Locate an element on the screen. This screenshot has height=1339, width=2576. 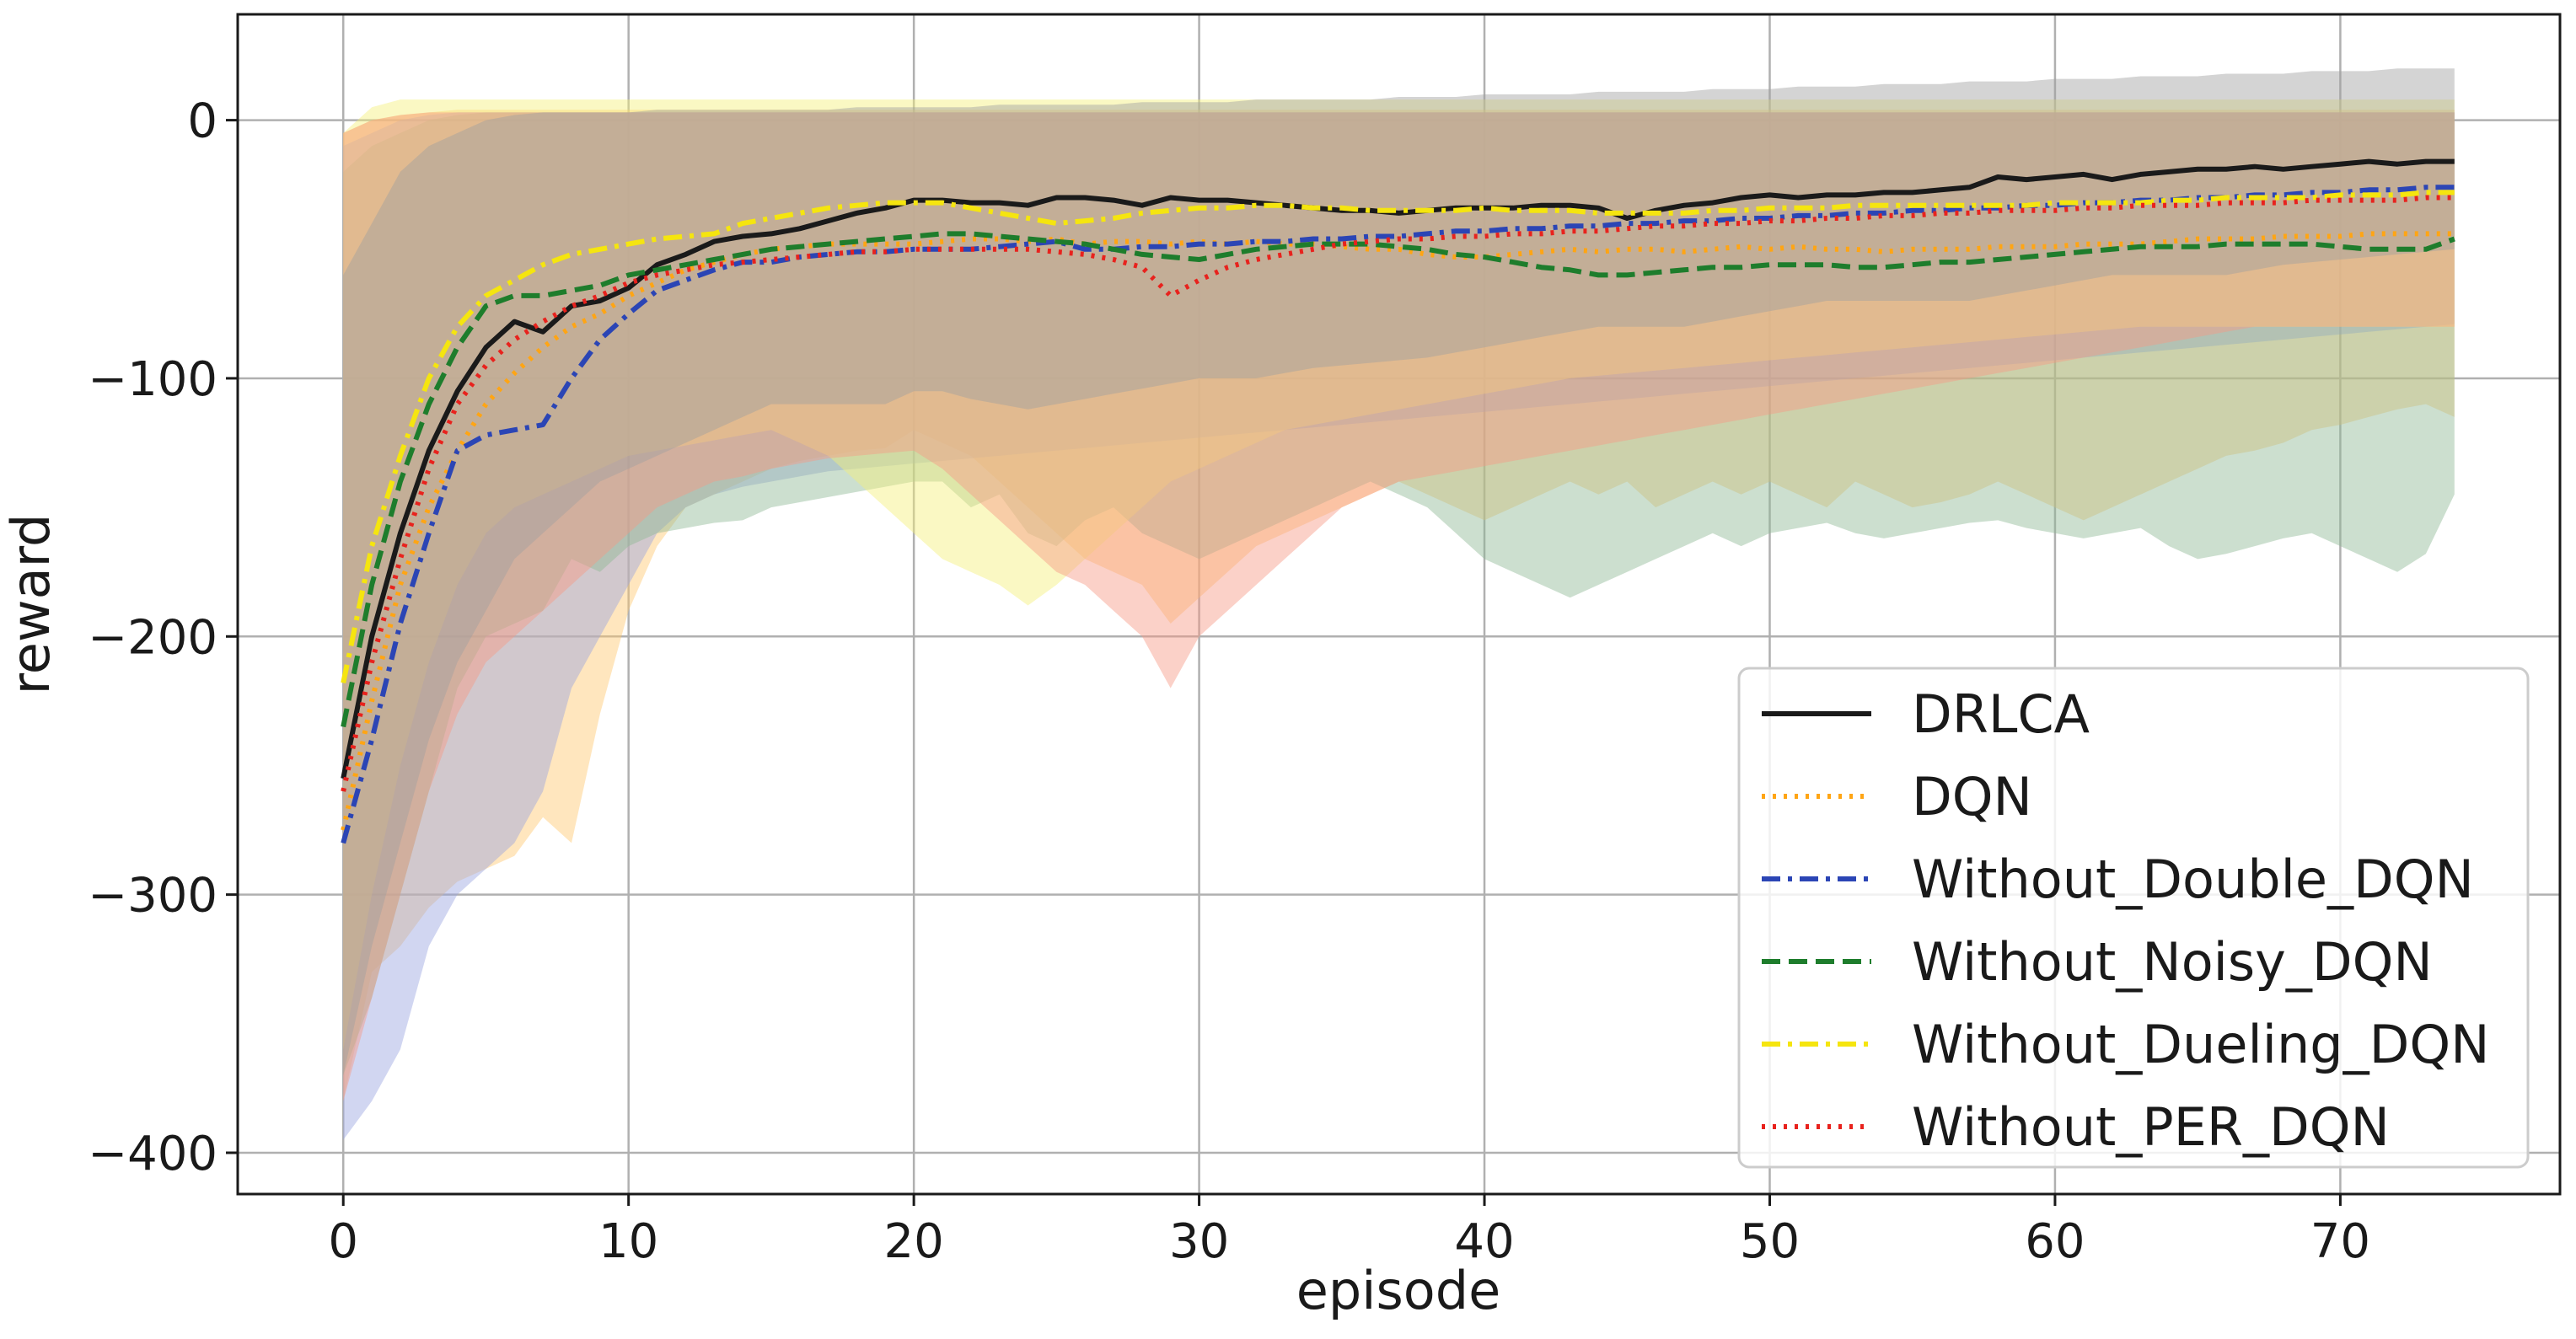
x-tick-label: 60 is located at coordinates (2055, 1241).